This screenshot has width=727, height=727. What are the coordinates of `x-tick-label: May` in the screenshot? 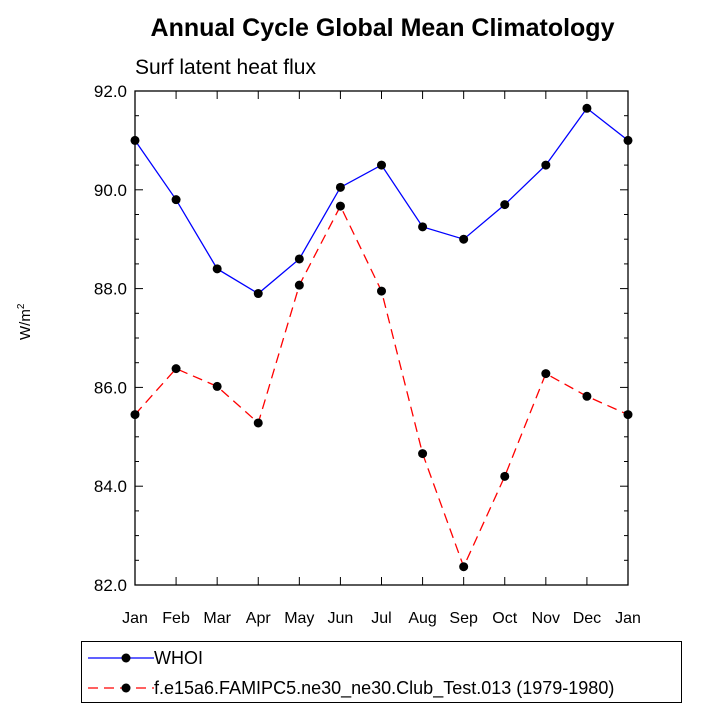 It's located at (299, 618).